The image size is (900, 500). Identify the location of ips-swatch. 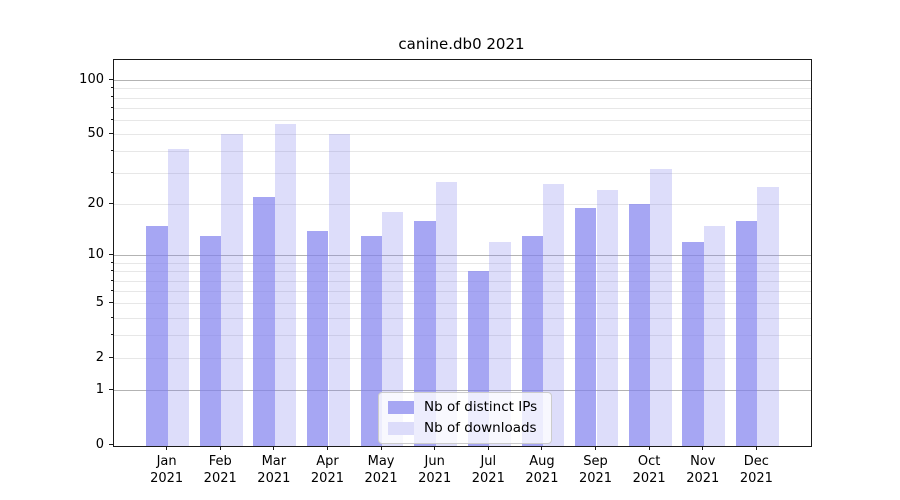
(401, 407).